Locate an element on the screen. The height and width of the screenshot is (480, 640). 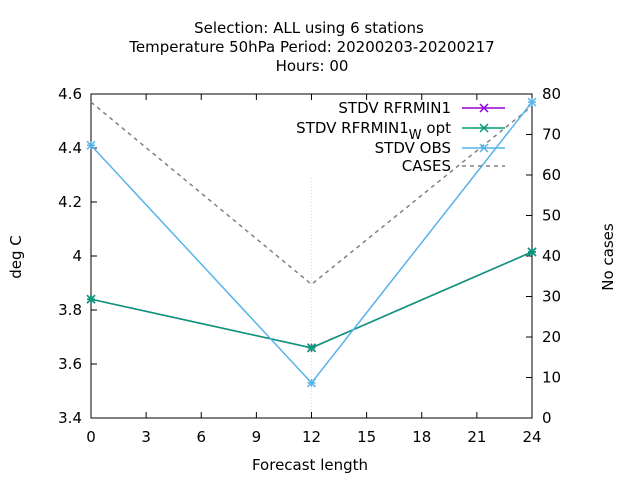
x-tick-label: 9 is located at coordinates (257, 437).